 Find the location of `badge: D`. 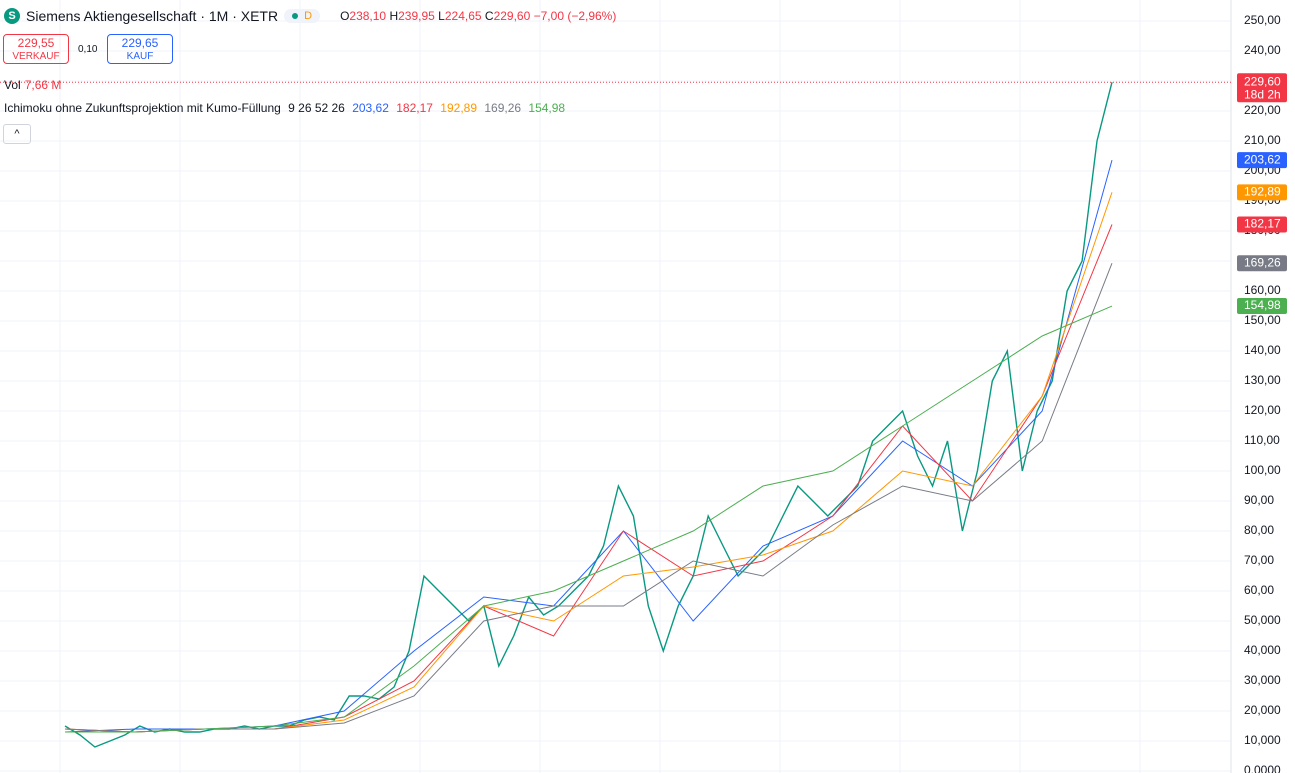

badge: D is located at coordinates (308, 16).